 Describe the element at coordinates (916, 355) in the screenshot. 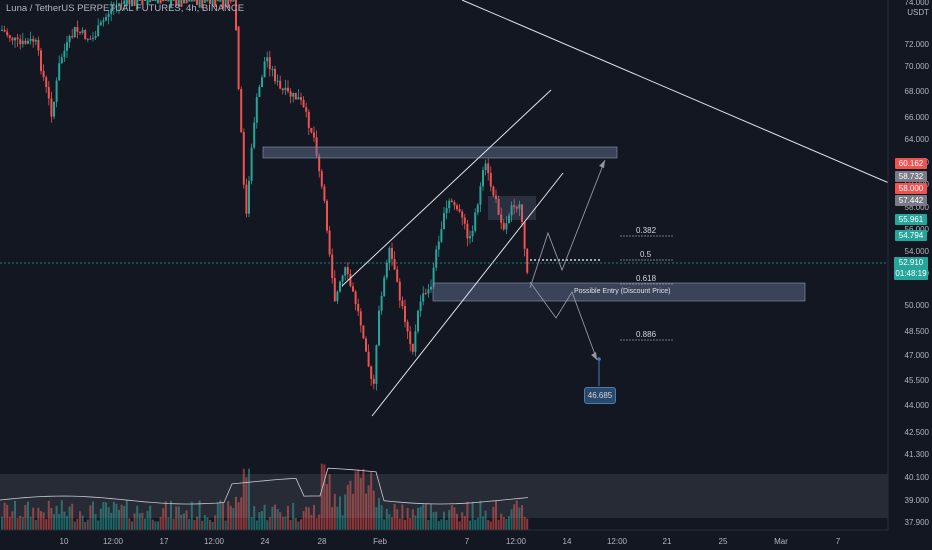

I see `price-axis-label: 47.000` at that location.